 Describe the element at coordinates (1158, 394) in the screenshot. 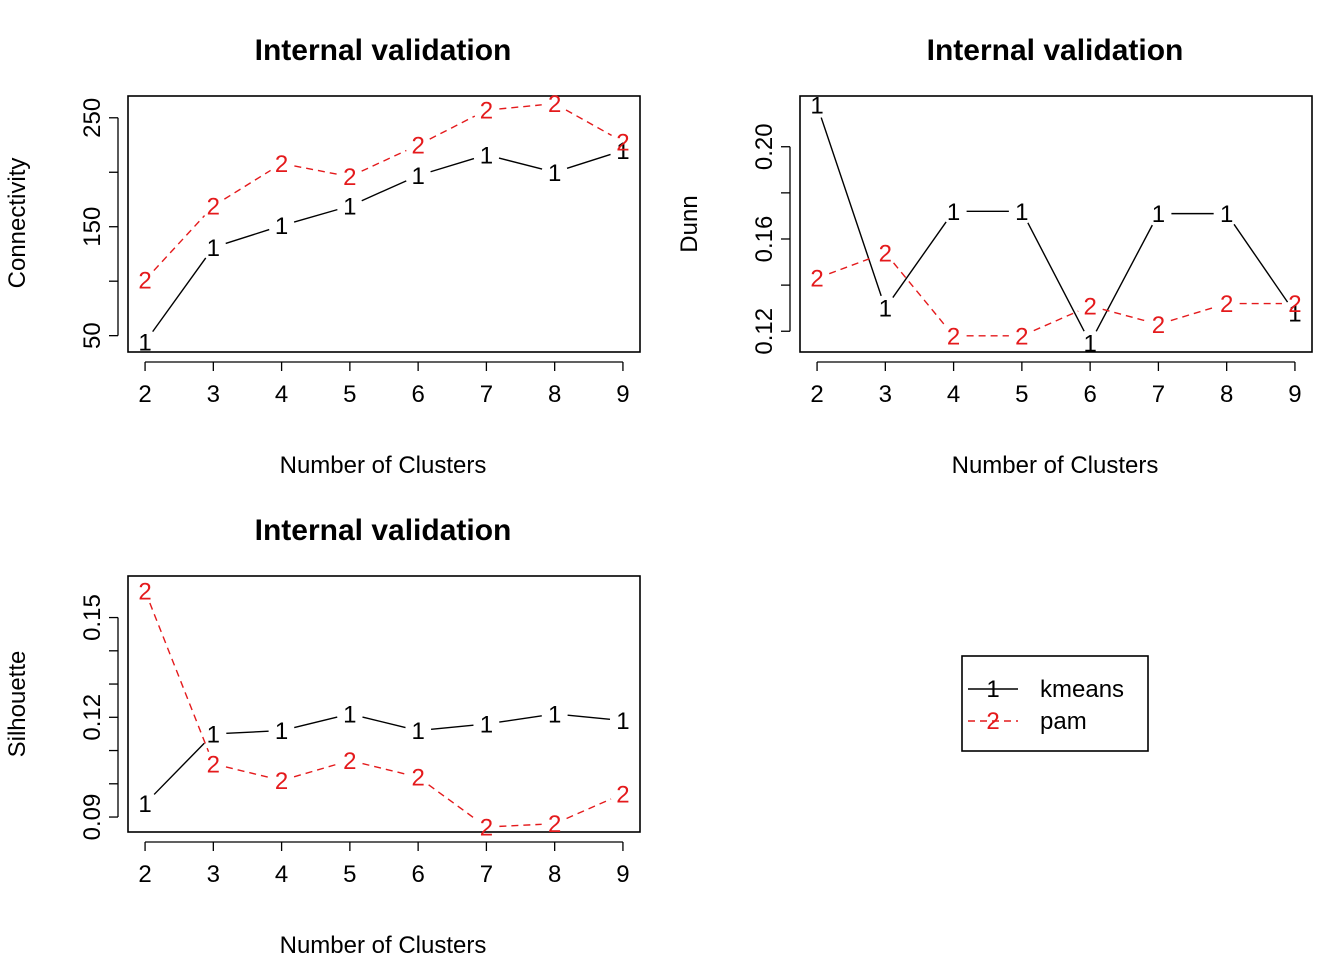

I see `dunn-x-tick-label: 7` at that location.